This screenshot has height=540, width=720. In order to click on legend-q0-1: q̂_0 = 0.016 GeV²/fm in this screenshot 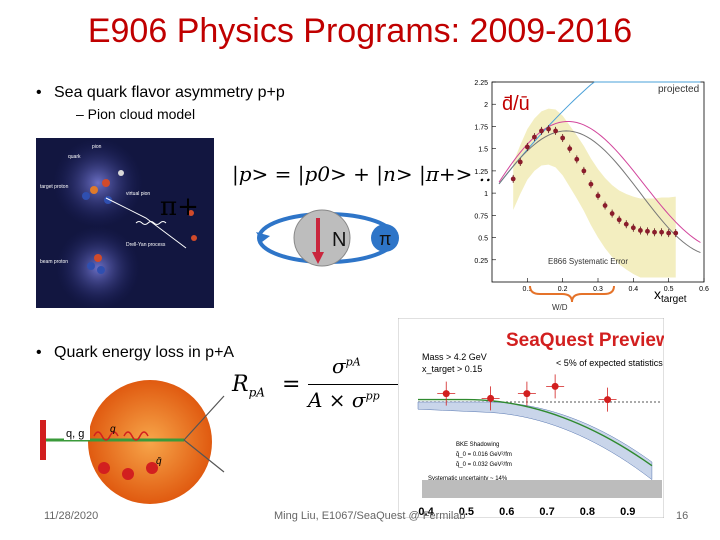, I will do `click(484, 455)`.